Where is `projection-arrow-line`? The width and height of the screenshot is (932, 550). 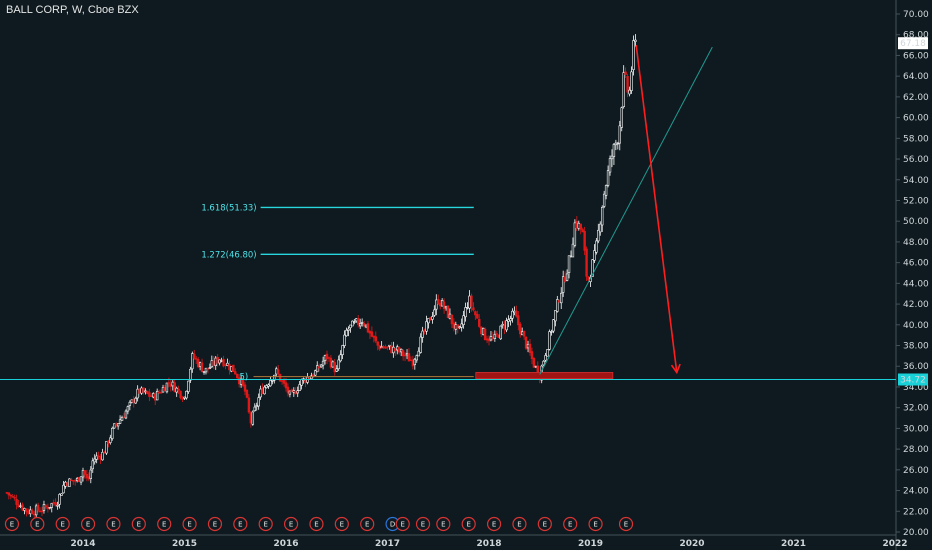
projection-arrow-line is located at coordinates (656, 208).